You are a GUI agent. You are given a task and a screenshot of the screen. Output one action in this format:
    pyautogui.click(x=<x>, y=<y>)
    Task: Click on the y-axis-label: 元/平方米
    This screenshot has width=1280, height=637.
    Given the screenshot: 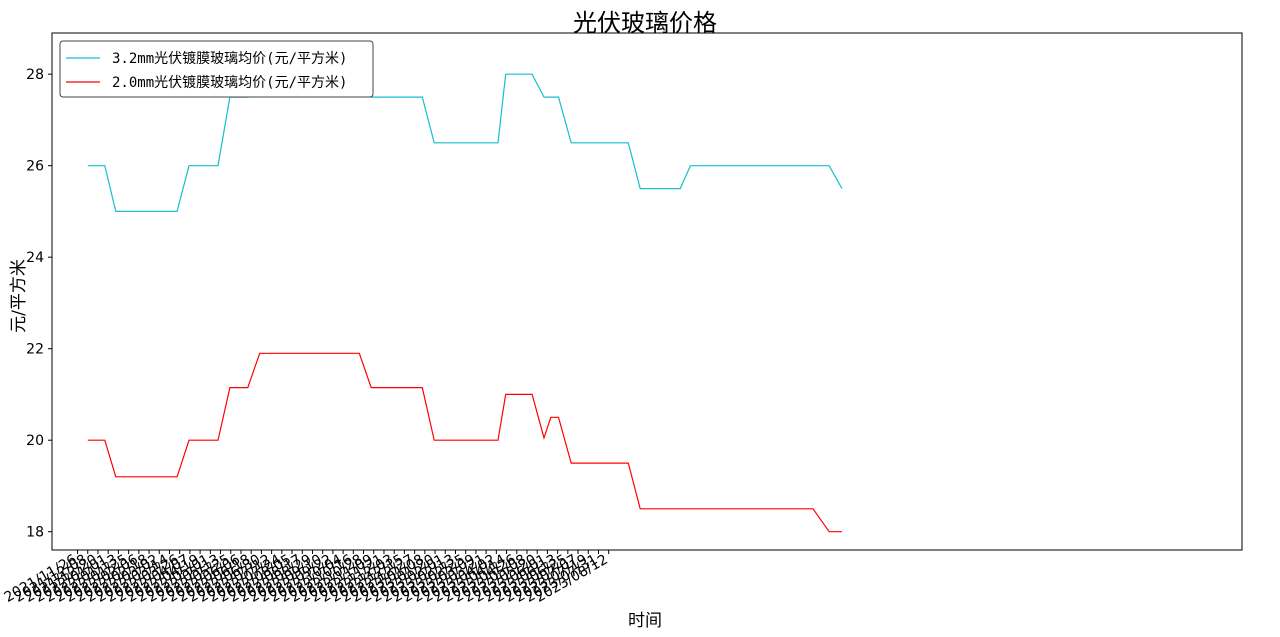 What is the action you would take?
    pyautogui.click(x=19, y=296)
    